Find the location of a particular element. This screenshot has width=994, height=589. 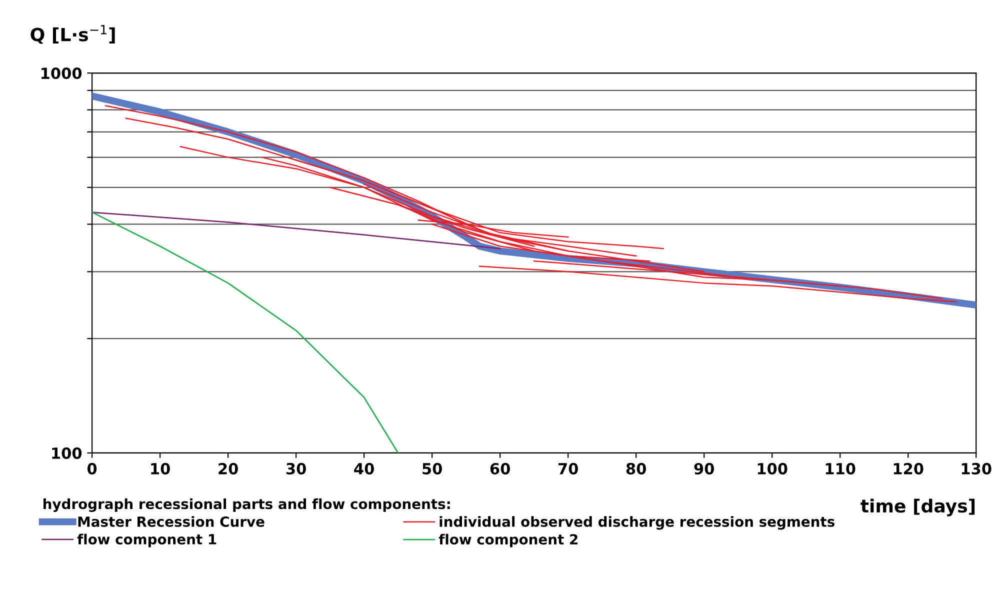

legend-title: hydrograph recessional parts and flow components: is located at coordinates (246, 505).